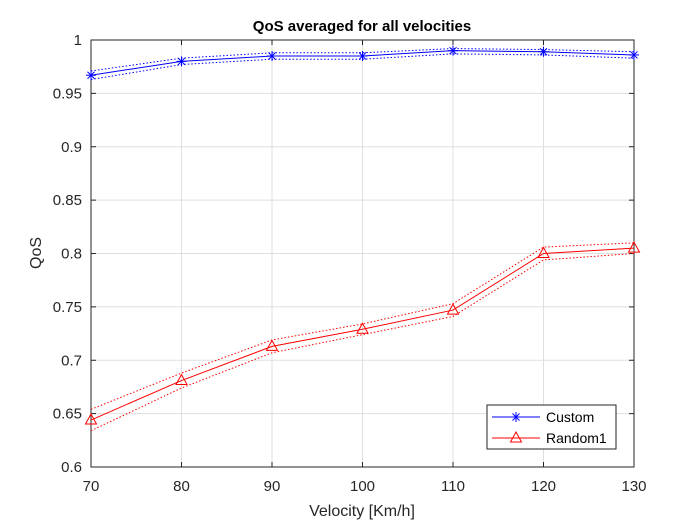  What do you see at coordinates (570, 417) in the screenshot?
I see `legend-custom-label: Custom` at bounding box center [570, 417].